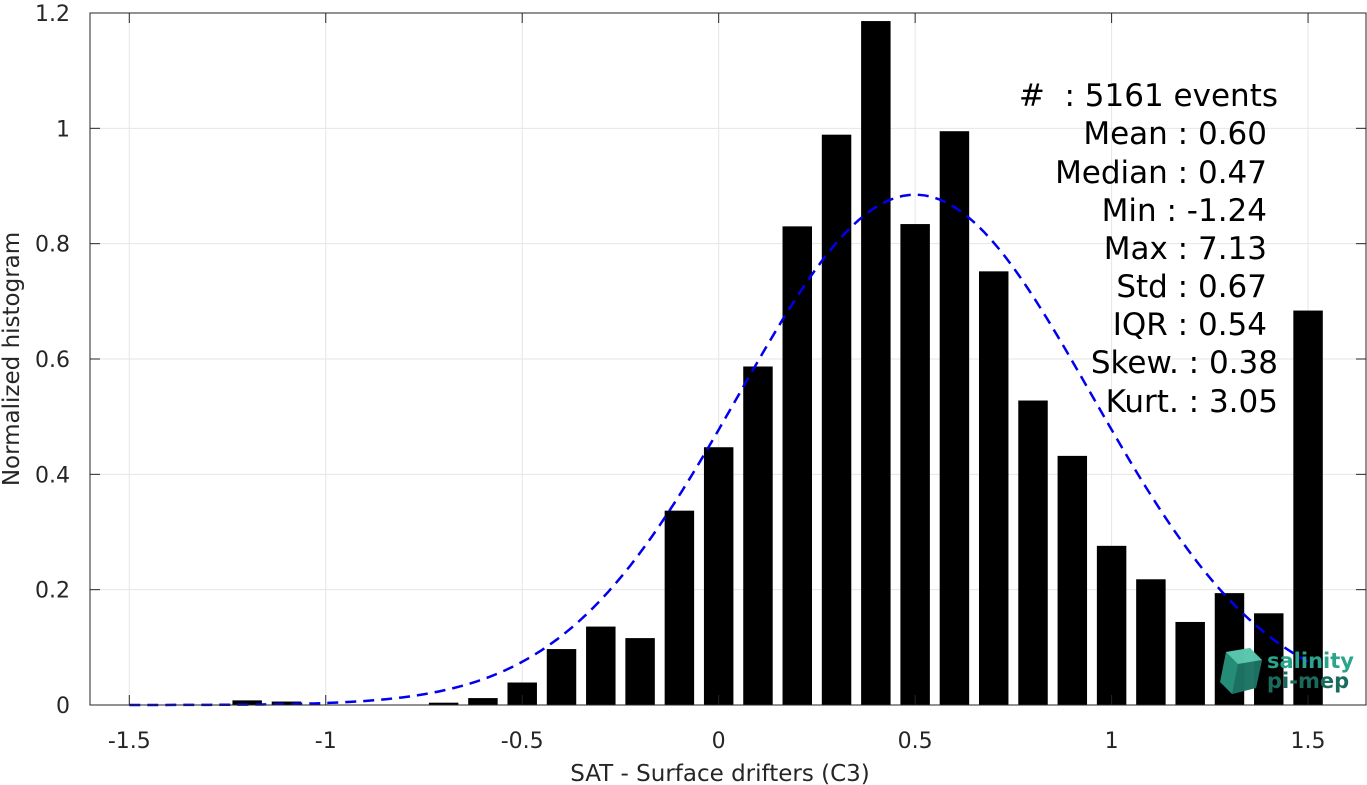 The width and height of the screenshot is (1367, 785). I want to click on y-tick-labels: 0 0.2 0.4 0.6 0.8 1 1.2, so click(52, 360).